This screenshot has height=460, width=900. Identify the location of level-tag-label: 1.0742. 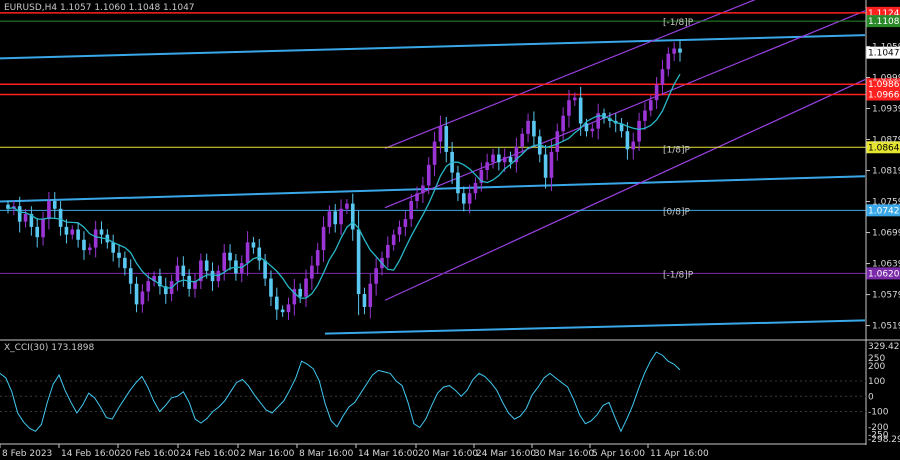
(884, 211).